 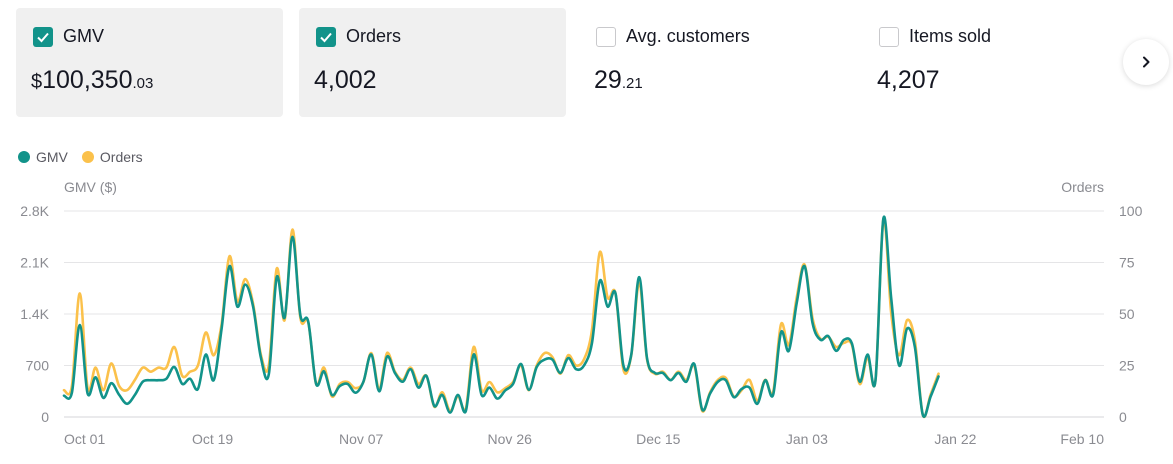 What do you see at coordinates (34, 211) in the screenshot?
I see `y-left-tick-label: 2.8K` at bounding box center [34, 211].